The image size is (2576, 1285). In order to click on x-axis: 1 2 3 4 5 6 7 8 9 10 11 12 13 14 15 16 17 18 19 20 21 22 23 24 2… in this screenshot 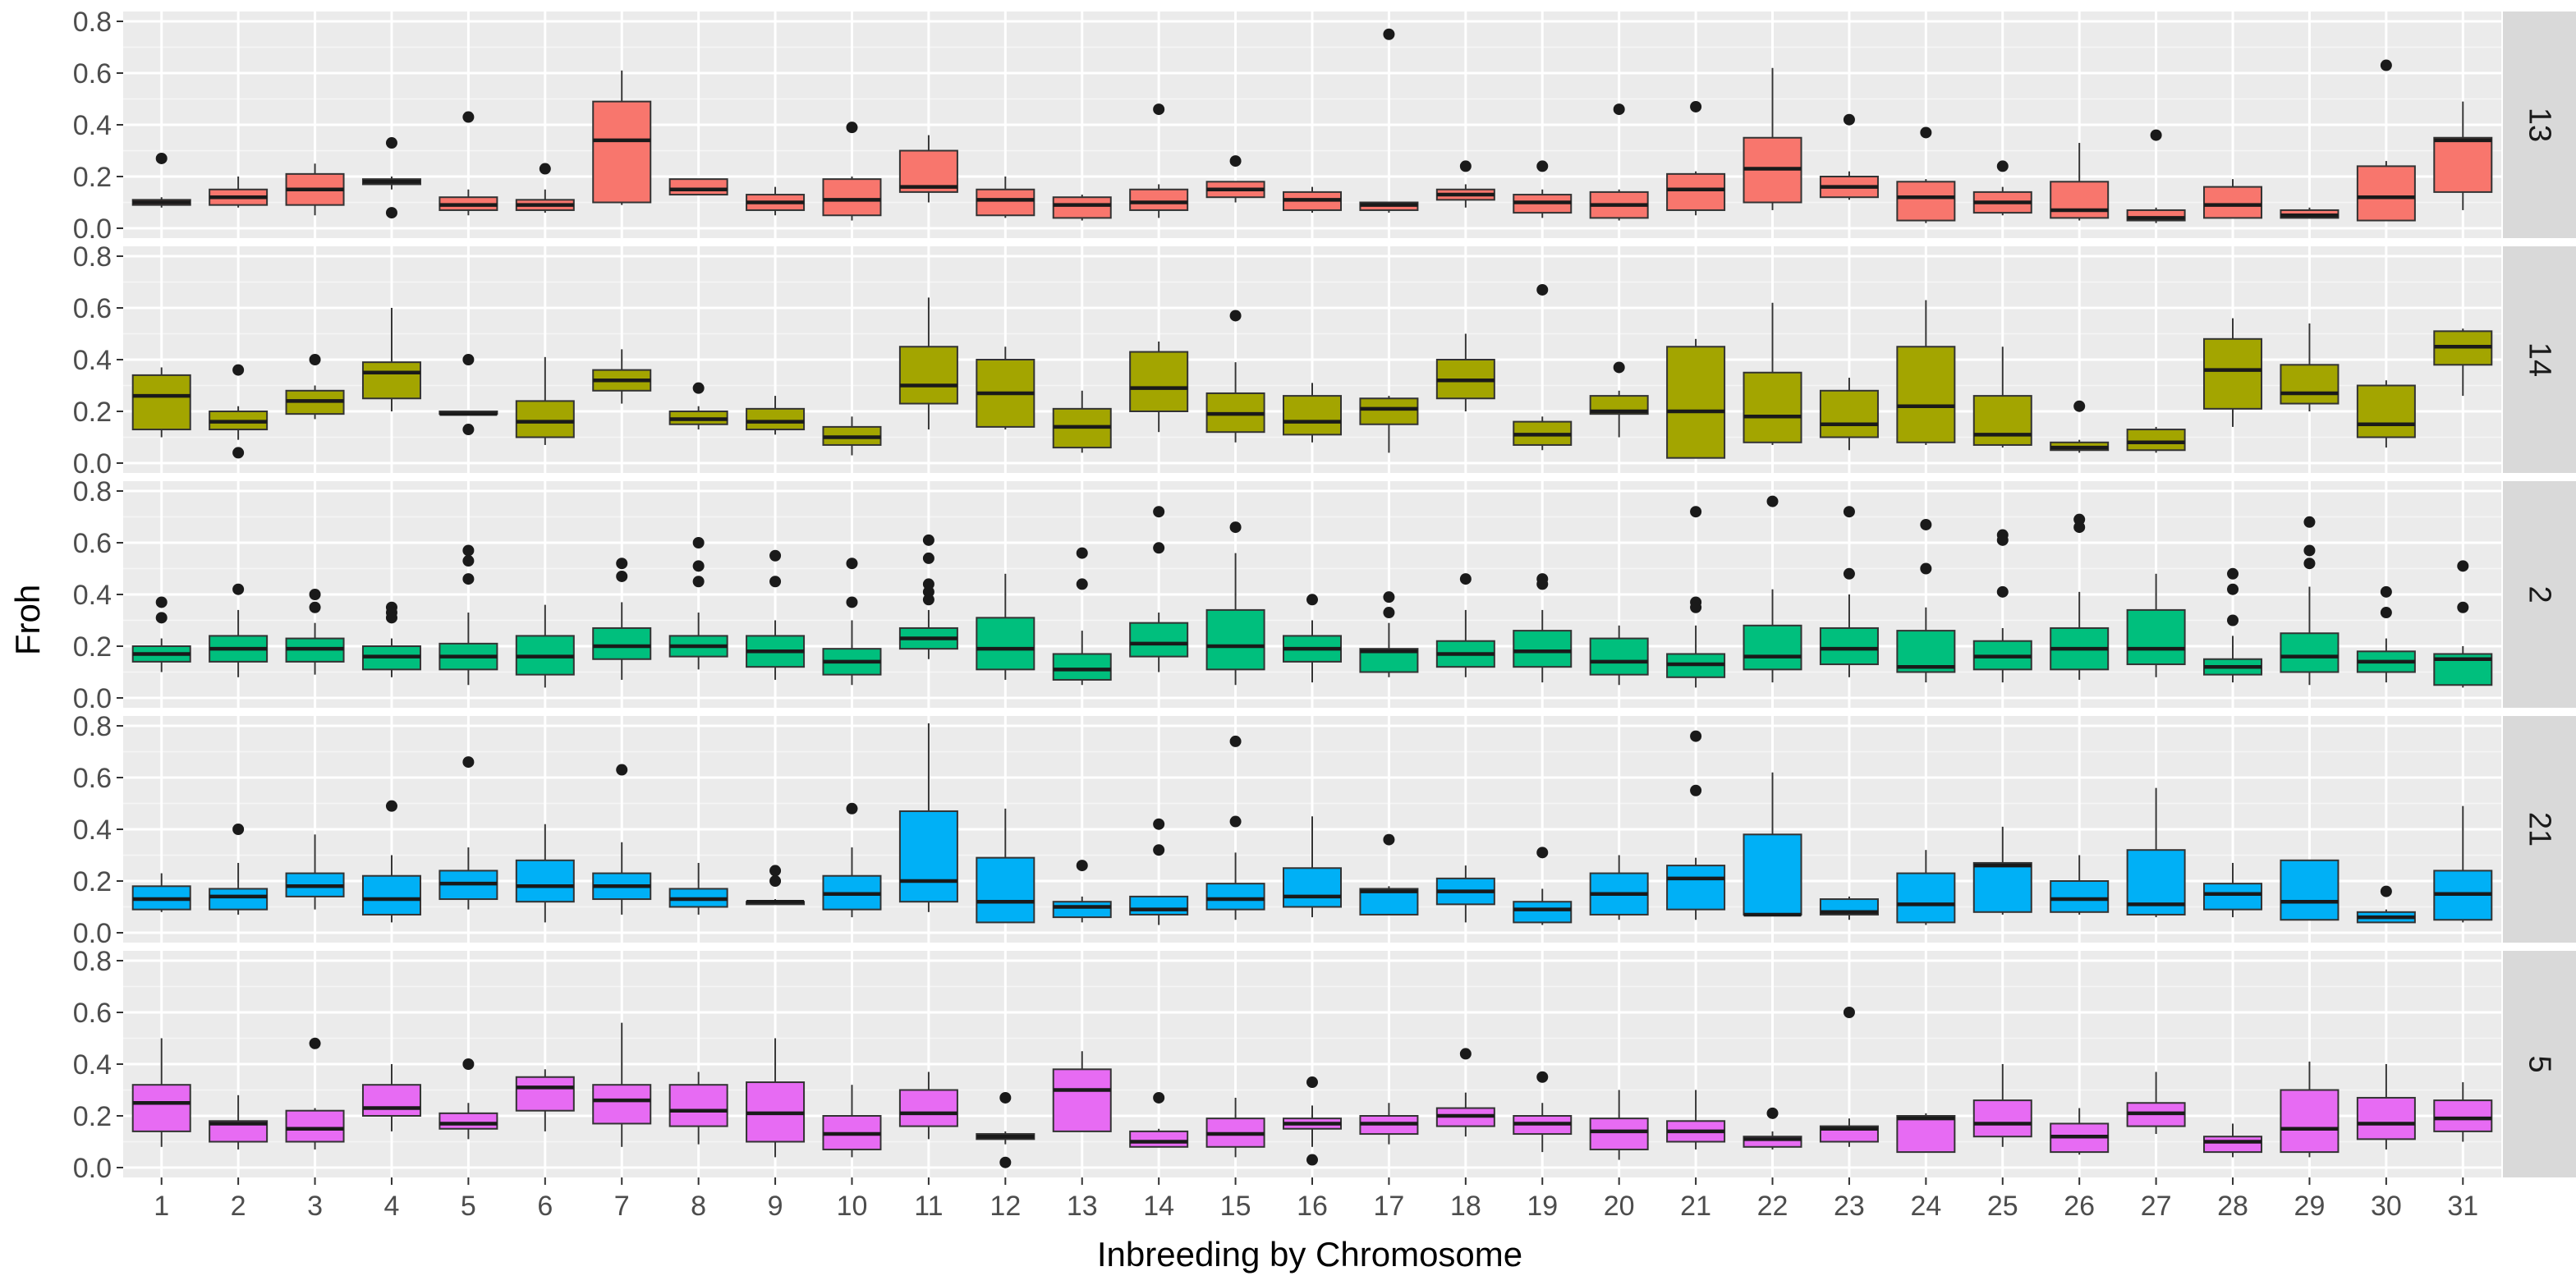, I will do `click(1316, 1199)`.